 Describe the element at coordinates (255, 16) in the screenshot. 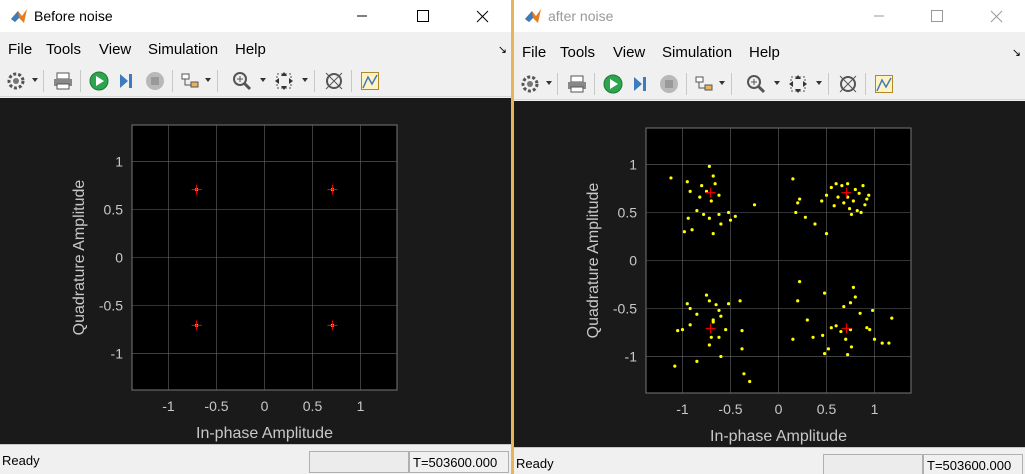

I see `title-bar: Before noise` at that location.